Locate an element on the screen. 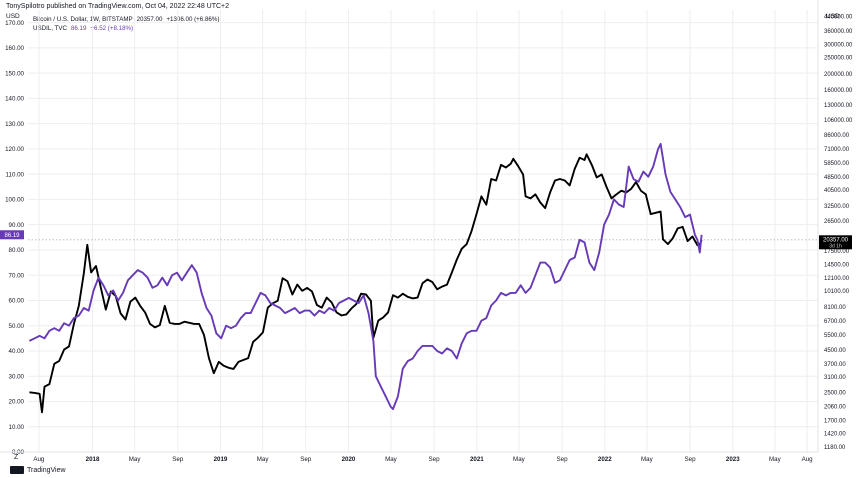 The image size is (860, 478). right-tick-label: 86000.00 is located at coordinates (837, 136).